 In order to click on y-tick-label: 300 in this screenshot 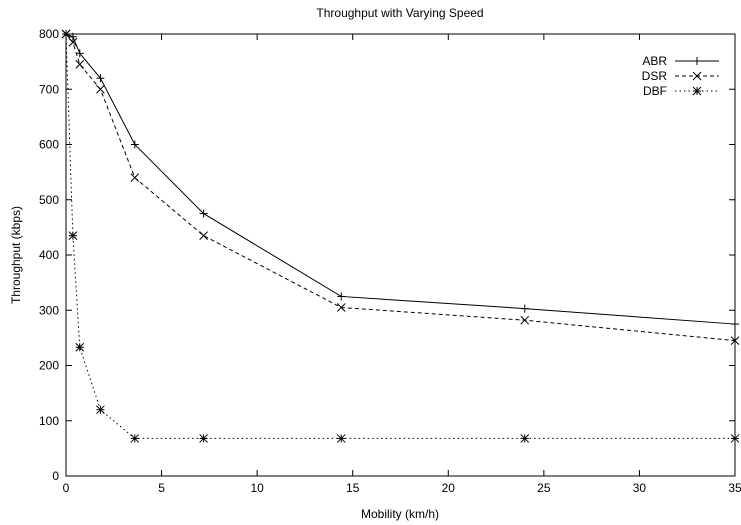, I will do `click(49, 310)`.